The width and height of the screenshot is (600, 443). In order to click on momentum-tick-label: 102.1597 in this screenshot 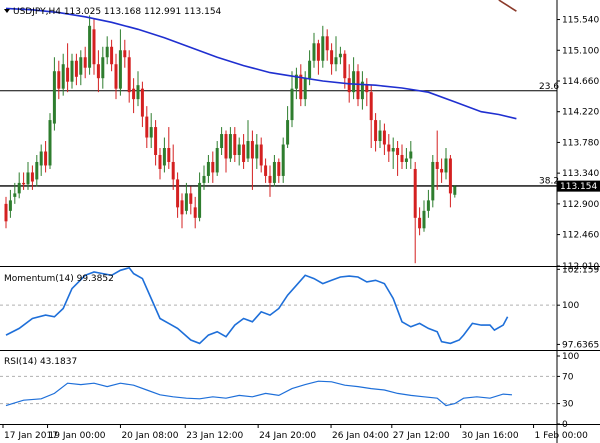, I will do `click(581, 270)`.